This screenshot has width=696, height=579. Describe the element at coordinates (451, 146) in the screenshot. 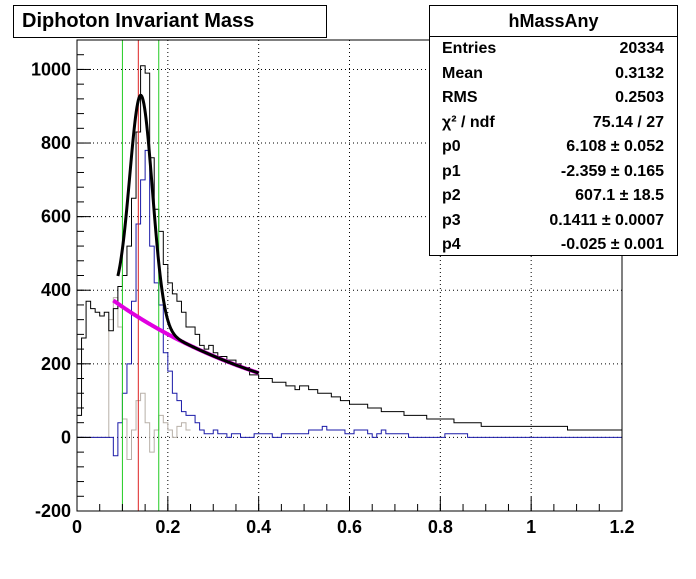

I see `stats-label: p0` at that location.